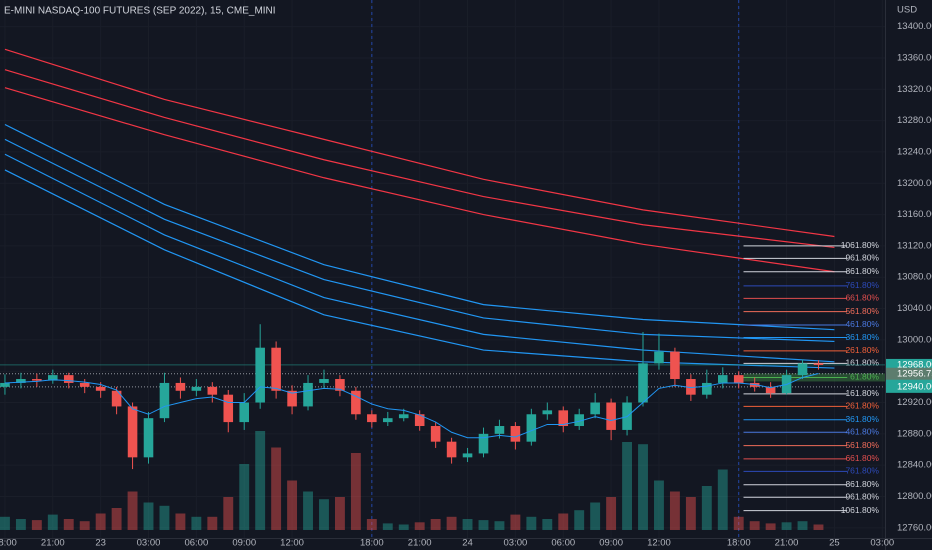 This screenshot has width=932, height=550. Describe the element at coordinates (914, 373) in the screenshot. I see `price-tag-label: 12956.75` at that location.